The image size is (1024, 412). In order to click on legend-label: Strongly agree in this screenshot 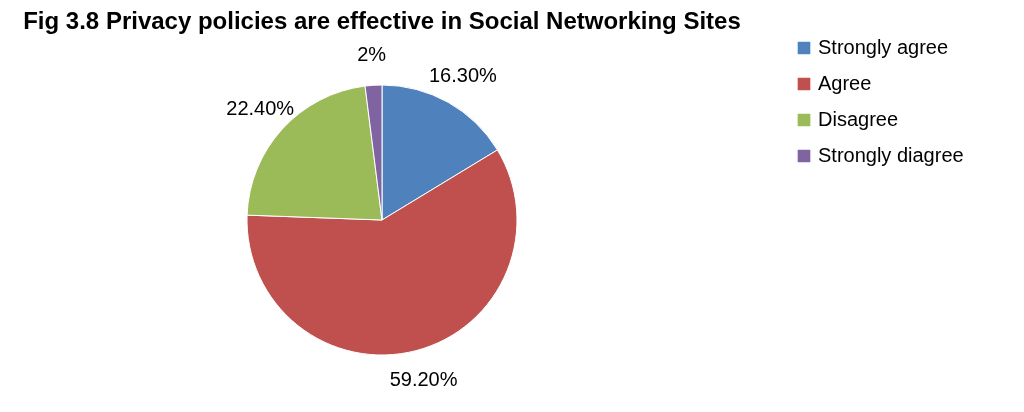, I will do `click(883, 47)`.